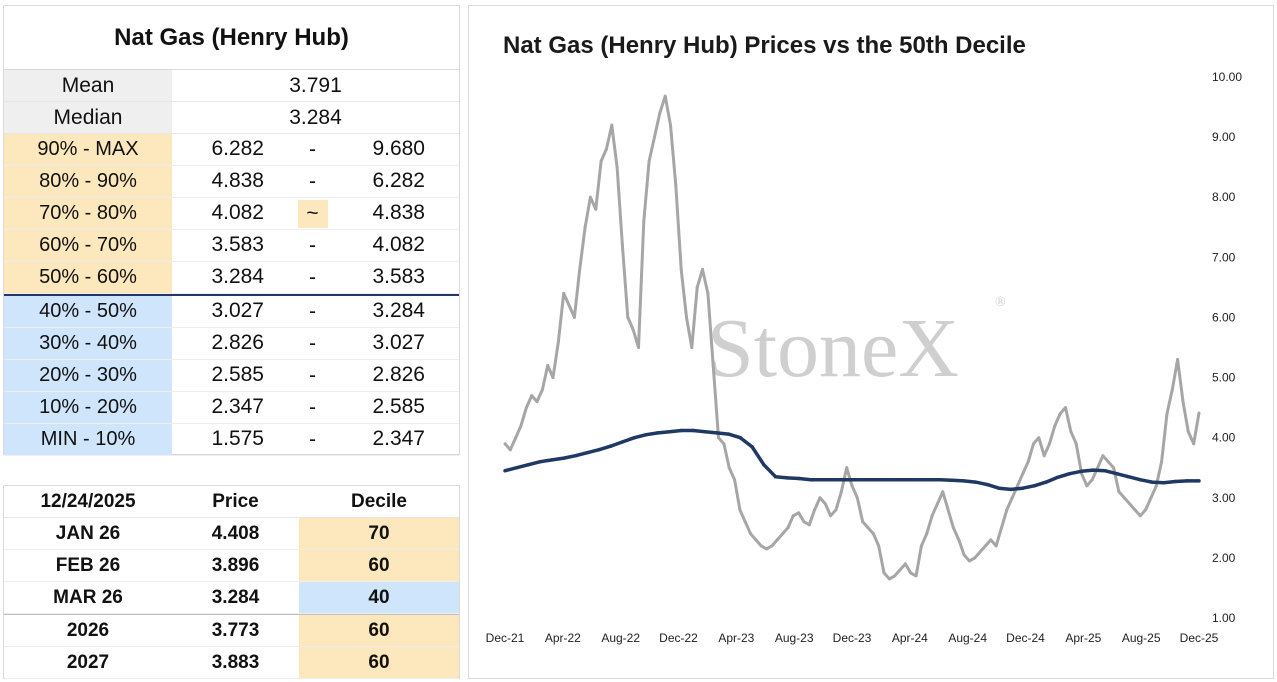 The width and height of the screenshot is (1277, 682). What do you see at coordinates (231, 344) in the screenshot?
I see `decile-row: 30% - 40% 2.826 - 3.027` at bounding box center [231, 344].